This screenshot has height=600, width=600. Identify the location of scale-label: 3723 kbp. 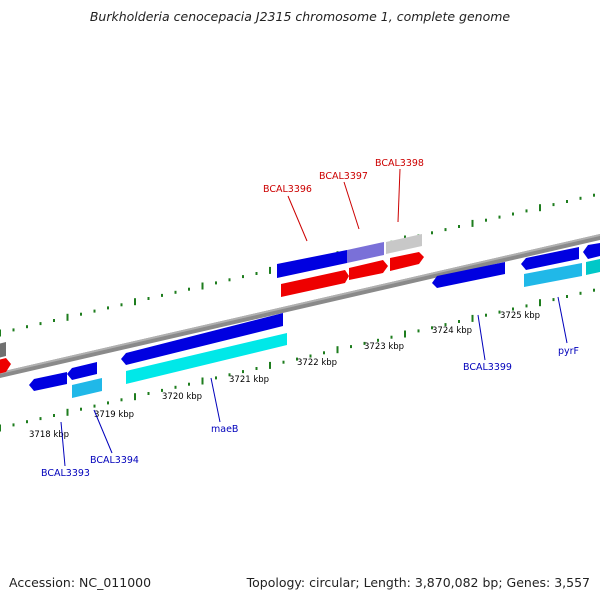
(384, 347).